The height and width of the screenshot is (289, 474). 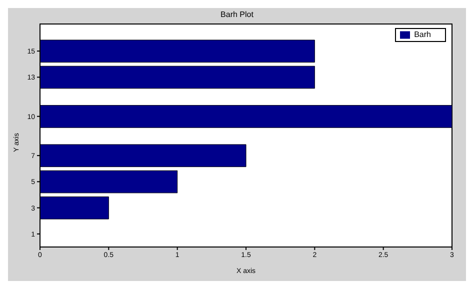 What do you see at coordinates (237, 14) in the screenshot?
I see `chart-title: Barh Plot` at bounding box center [237, 14].